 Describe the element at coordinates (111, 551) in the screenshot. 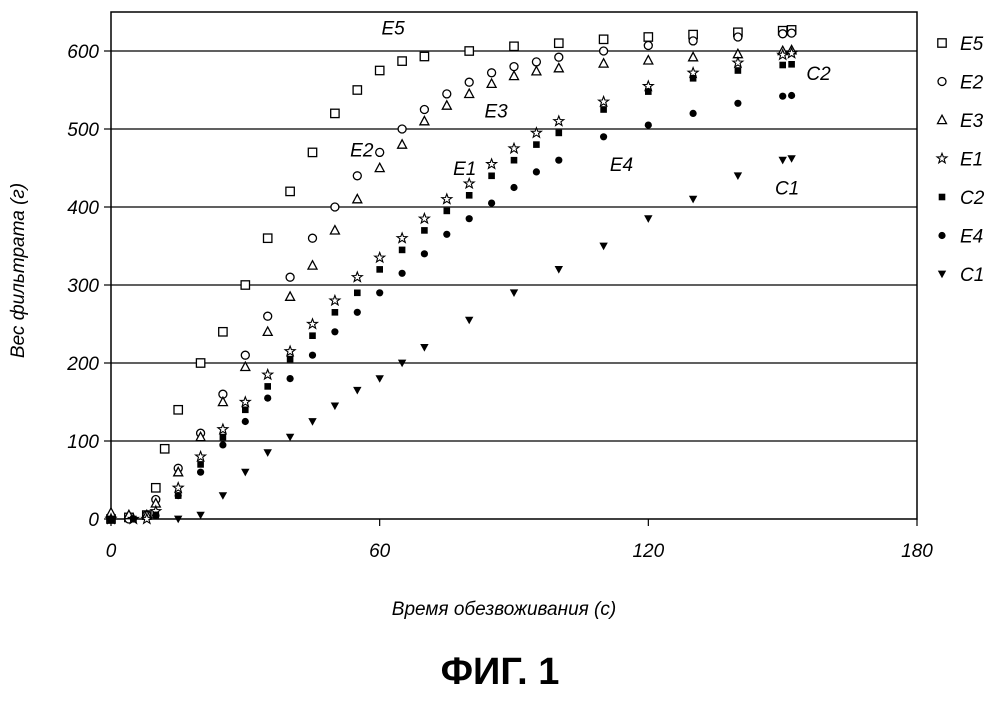

I see `x-tick-label: 0` at that location.